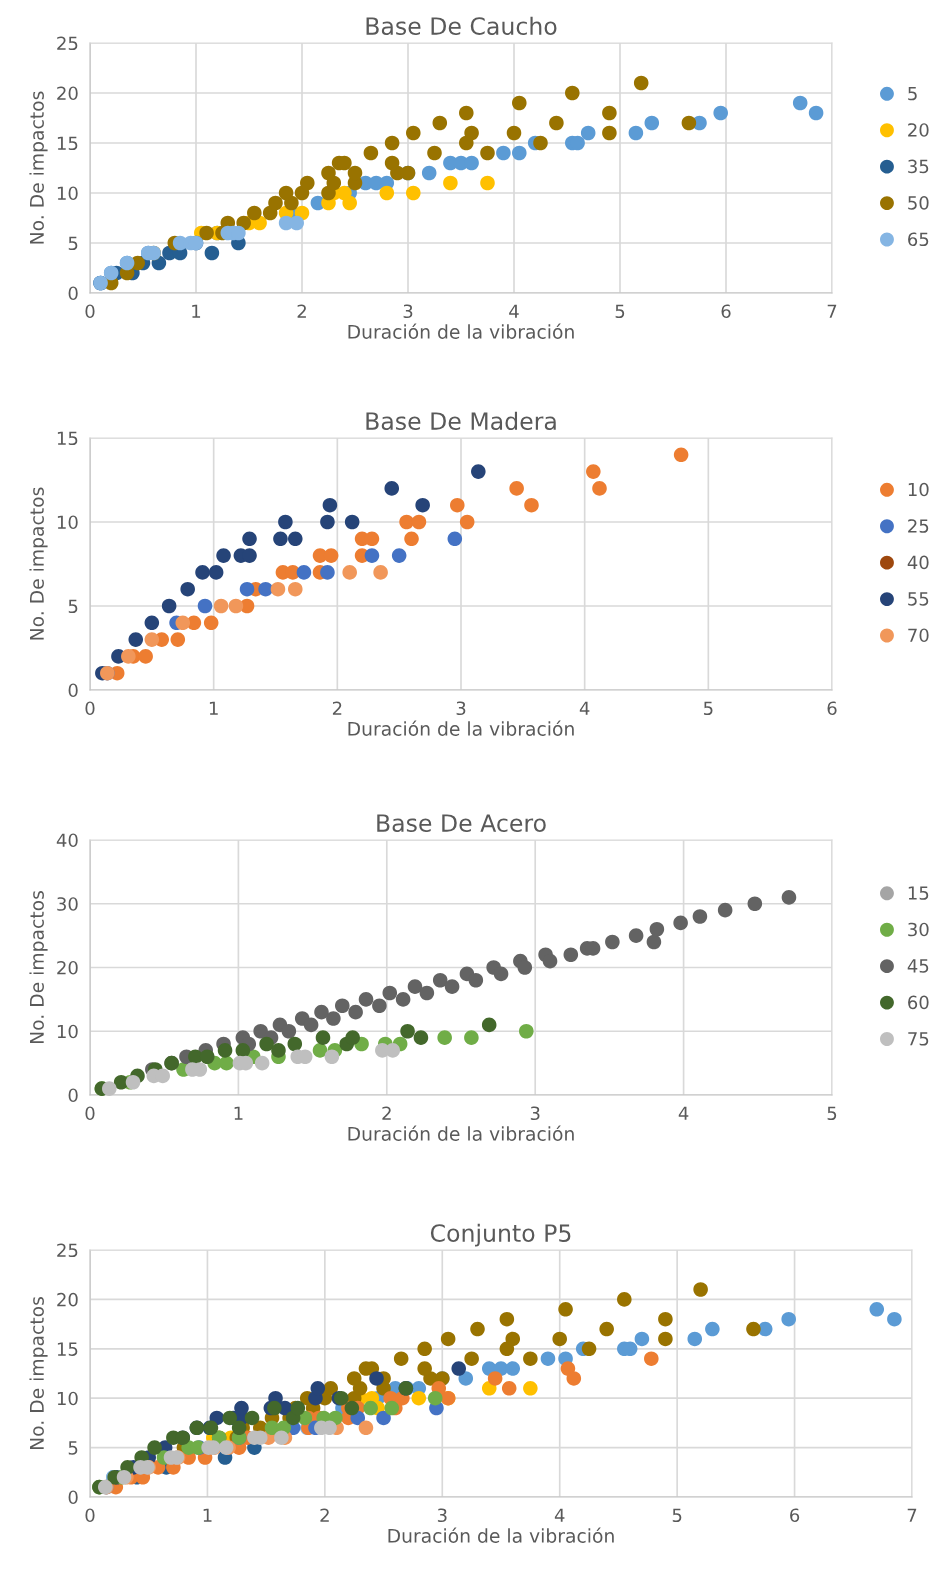 Image resolution: width=936 pixels, height=1572 pixels. Describe the element at coordinates (500, 1235) in the screenshot. I see `chart-title: Conjunto P5` at that location.